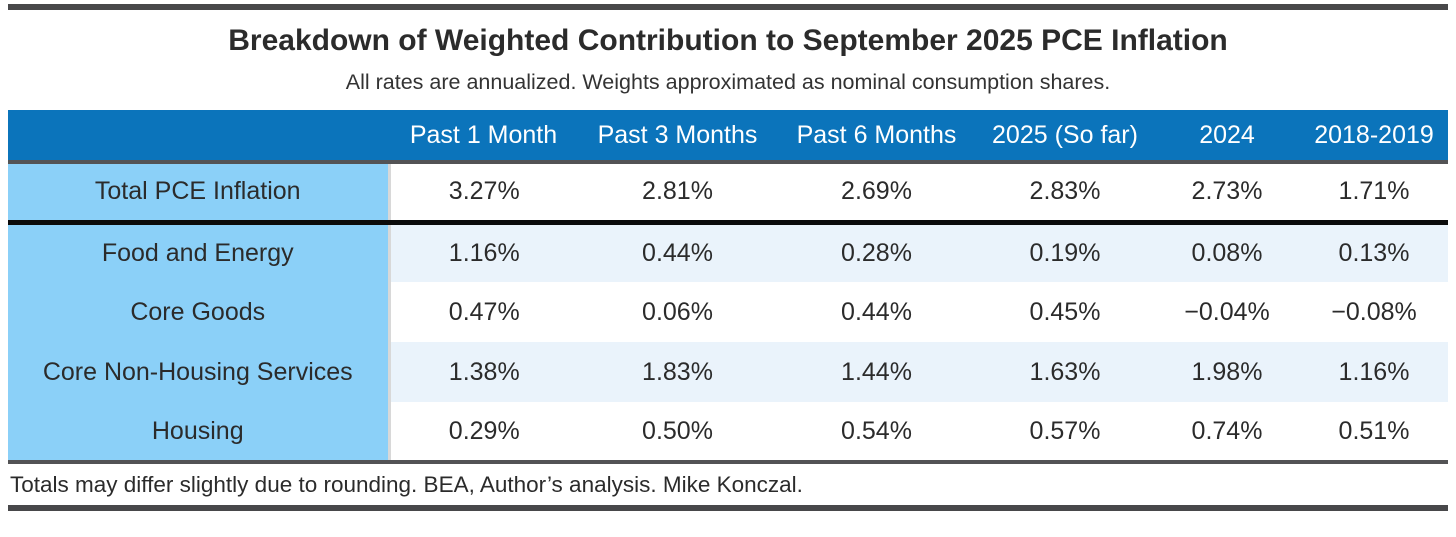  Describe the element at coordinates (876, 193) in the screenshot. I see `value-cell: 2.69%` at that location.